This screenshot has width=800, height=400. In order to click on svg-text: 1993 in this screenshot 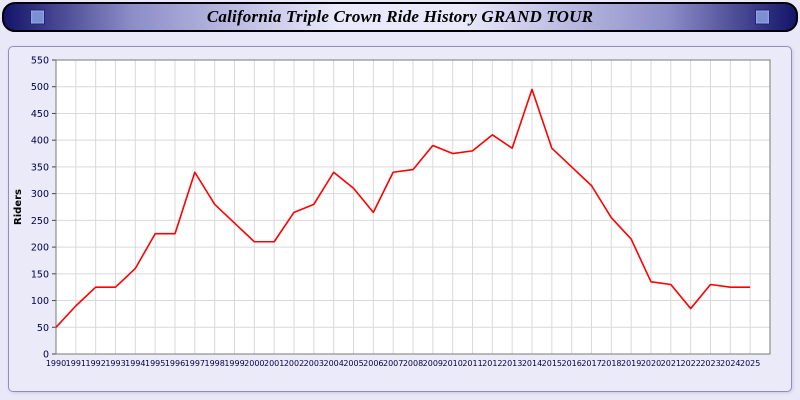, I will do `click(115, 363)`.